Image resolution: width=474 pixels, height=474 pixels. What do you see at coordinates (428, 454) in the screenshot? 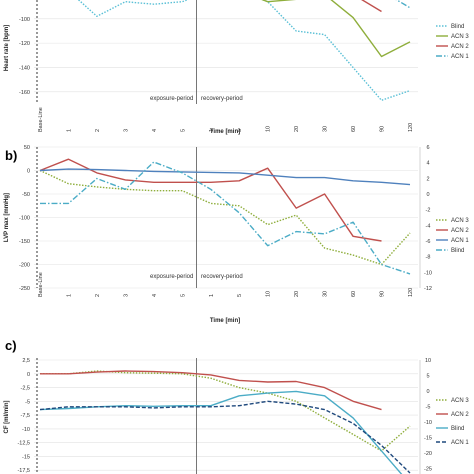
I see `y2-tick-label: -20` at bounding box center [428, 454].